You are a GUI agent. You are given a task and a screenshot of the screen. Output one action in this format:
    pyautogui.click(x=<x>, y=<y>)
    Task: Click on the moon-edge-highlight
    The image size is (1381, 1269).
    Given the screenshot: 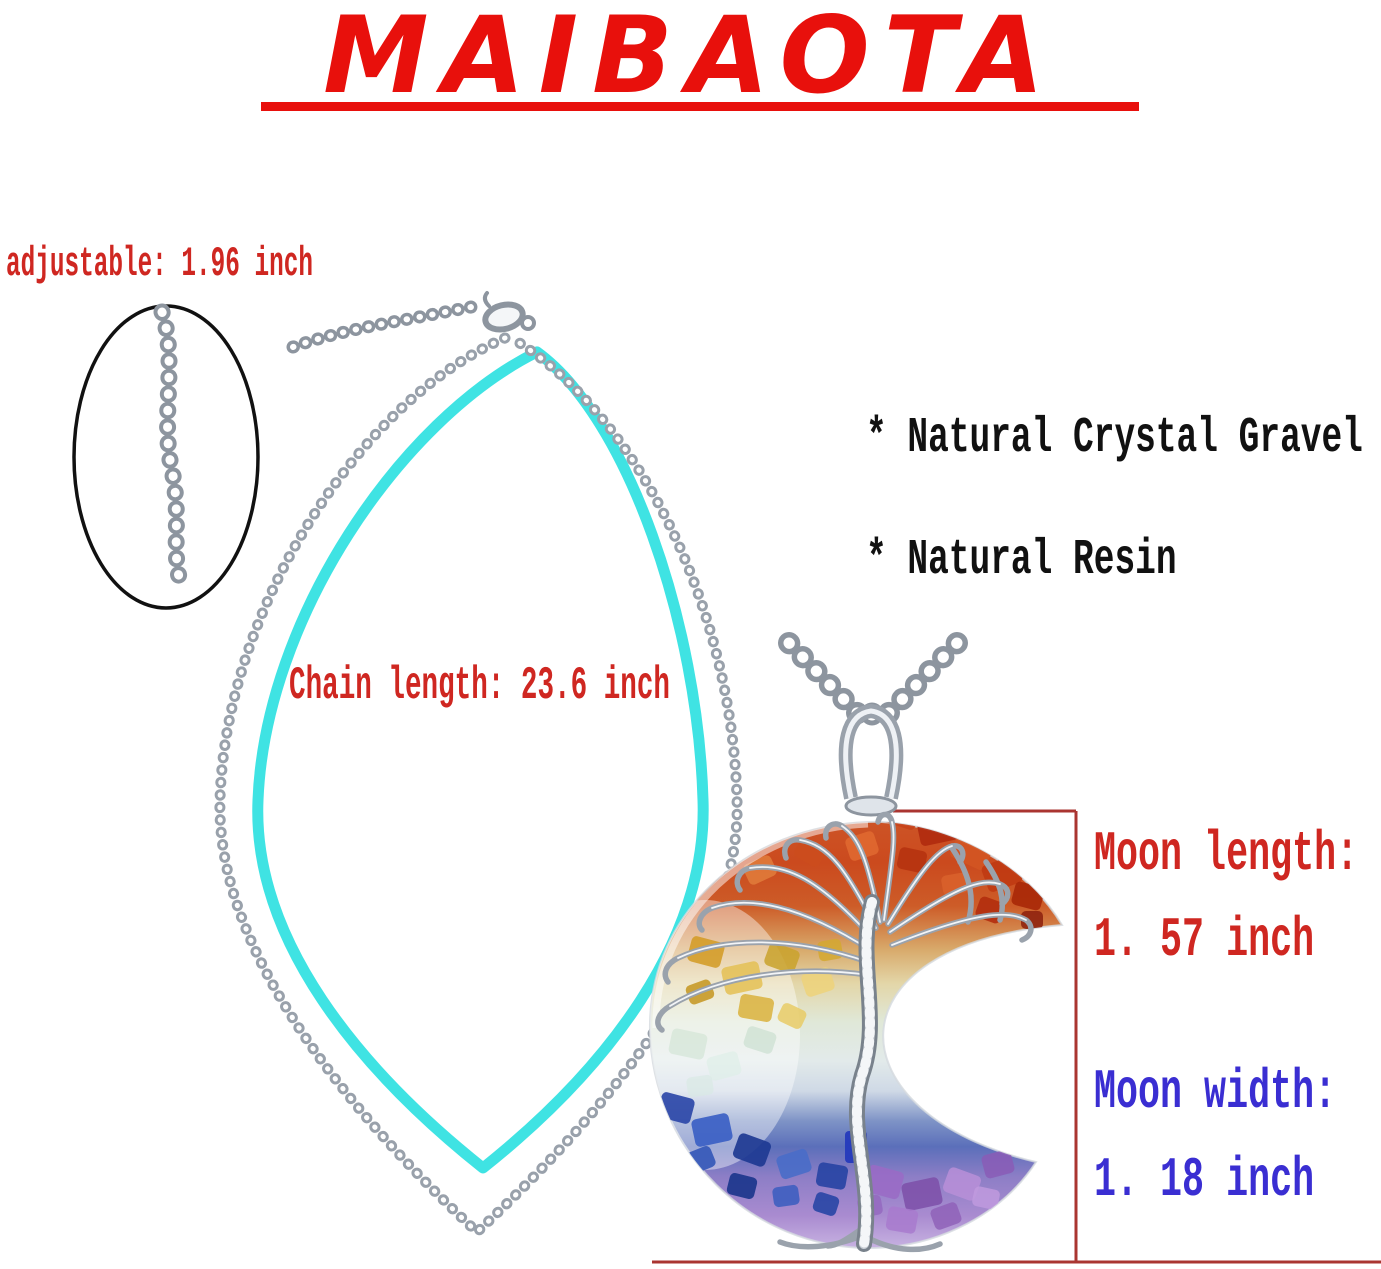 What is the action you would take?
    pyautogui.click(x=760, y=925)
    